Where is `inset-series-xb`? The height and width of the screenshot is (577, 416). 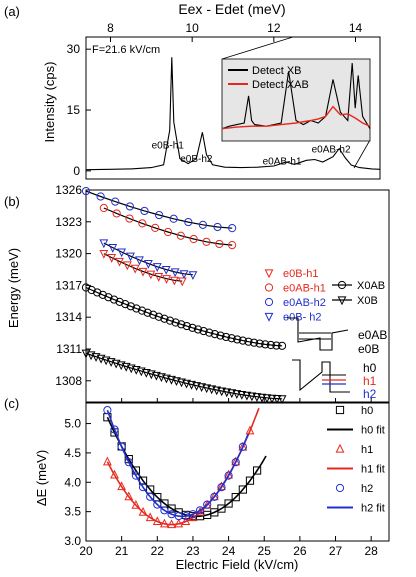 inset-series-xb is located at coordinates (296, 96).